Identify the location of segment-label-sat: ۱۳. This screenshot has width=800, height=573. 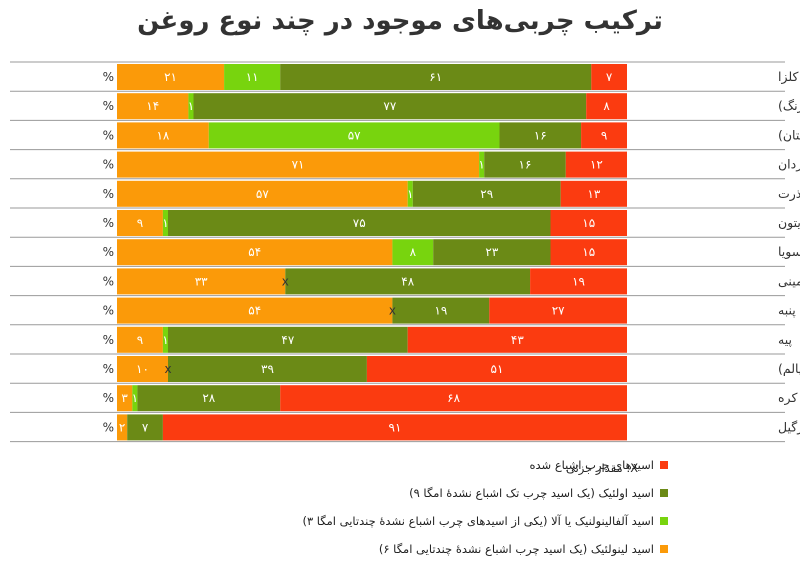
(593, 194).